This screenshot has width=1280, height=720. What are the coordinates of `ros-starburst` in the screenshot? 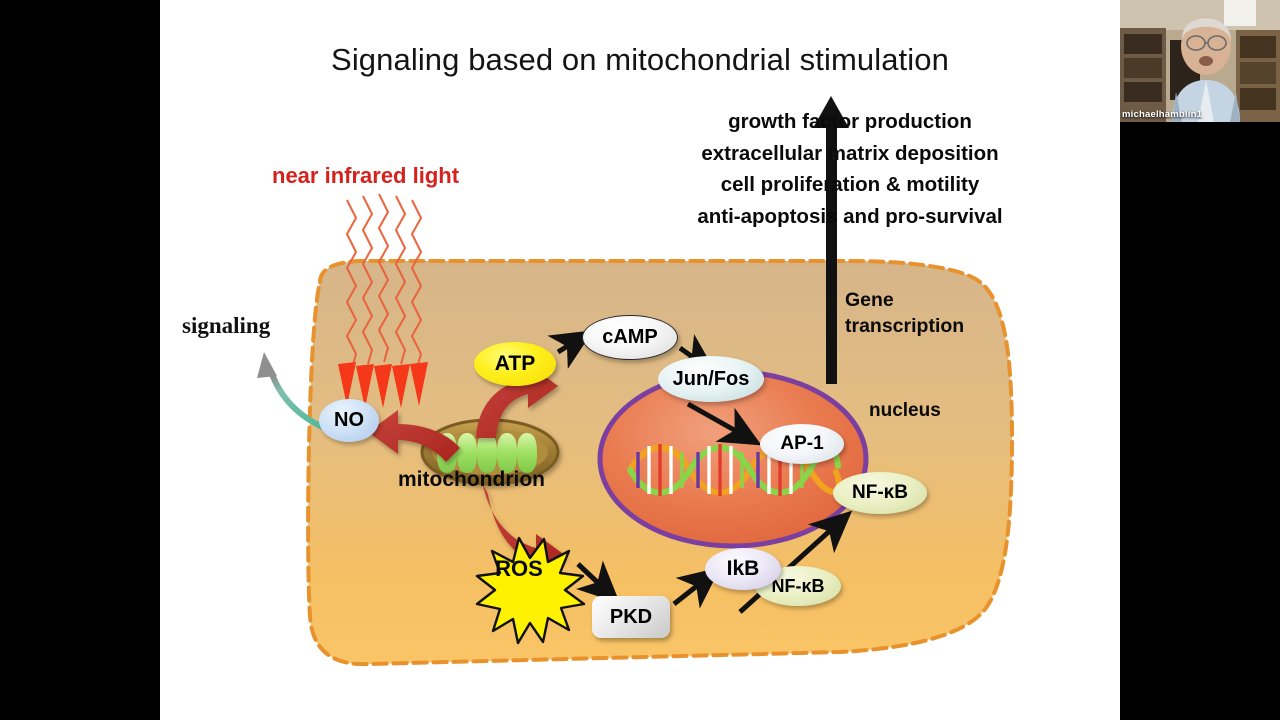 It's located at (530, 590).